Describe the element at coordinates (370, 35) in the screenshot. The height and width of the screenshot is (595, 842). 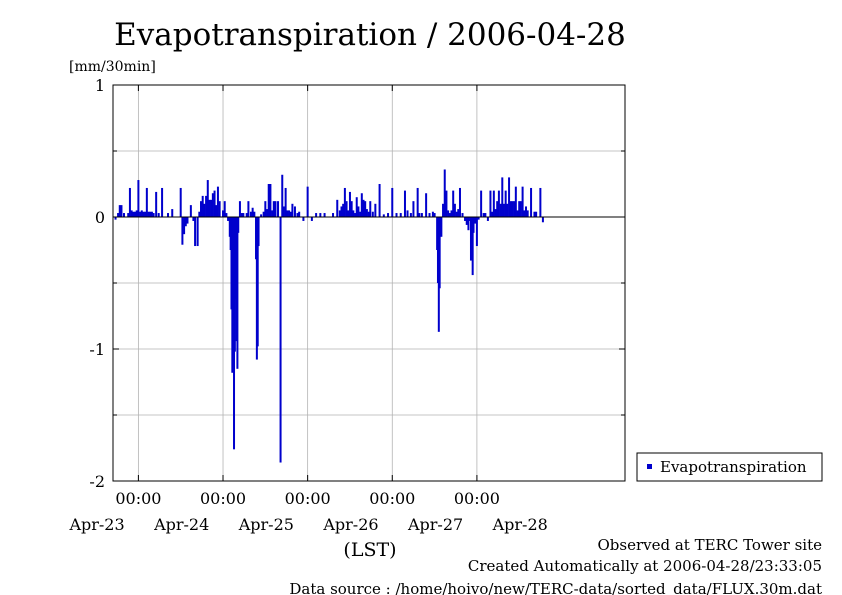
I see `chart-title: Evapotranspiration / 2006-04-28` at that location.